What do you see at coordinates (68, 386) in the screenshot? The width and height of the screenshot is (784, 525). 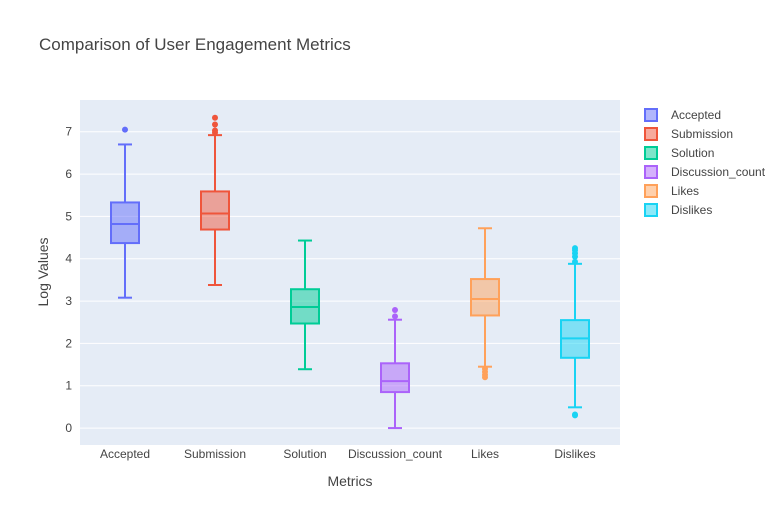 I see `y-tick-label-1: 1` at bounding box center [68, 386].